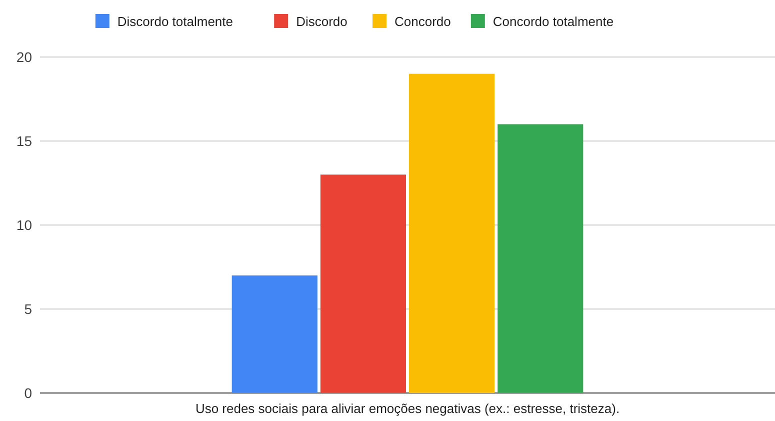 This screenshot has width=775, height=421. I want to click on legend-label: Discordo, so click(322, 21).